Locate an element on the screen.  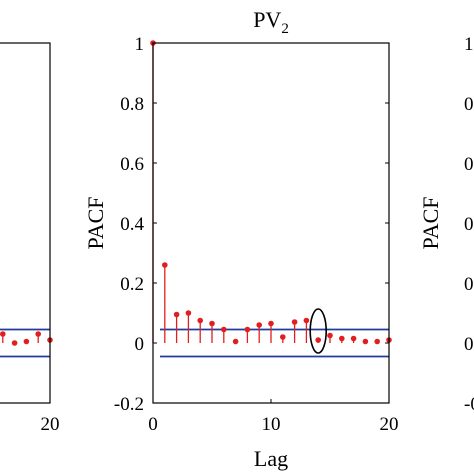
left-panel: 20 is located at coordinates (30, 238).